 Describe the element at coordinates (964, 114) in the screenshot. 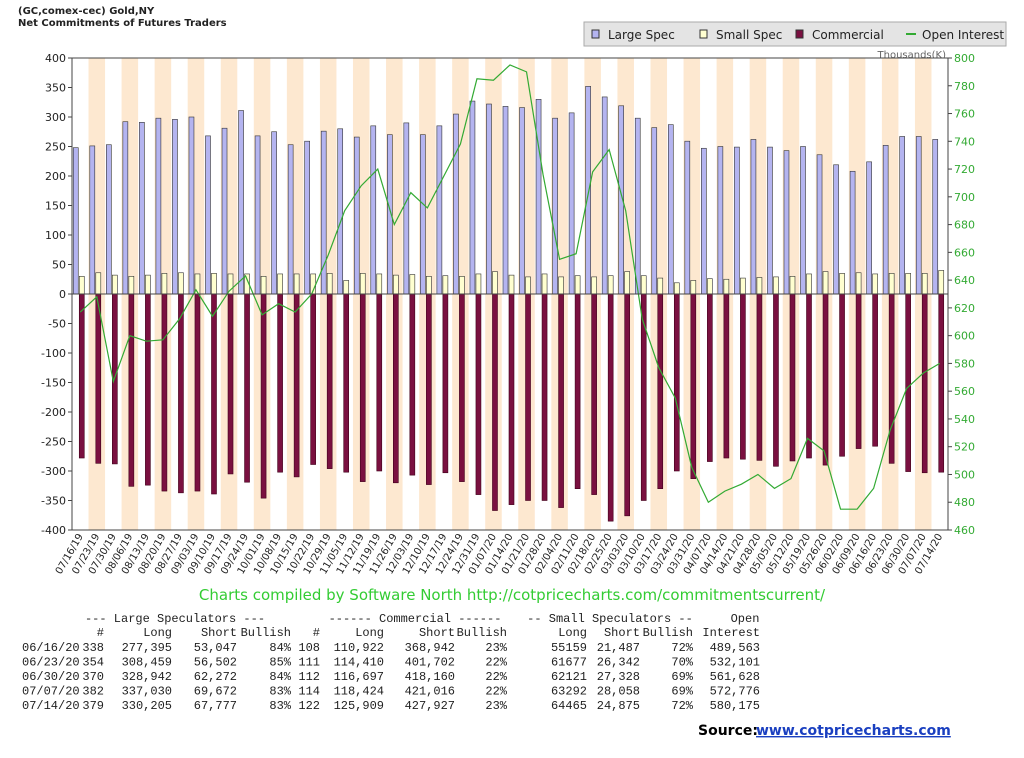

I see `y2-tick-label: 760` at that location.